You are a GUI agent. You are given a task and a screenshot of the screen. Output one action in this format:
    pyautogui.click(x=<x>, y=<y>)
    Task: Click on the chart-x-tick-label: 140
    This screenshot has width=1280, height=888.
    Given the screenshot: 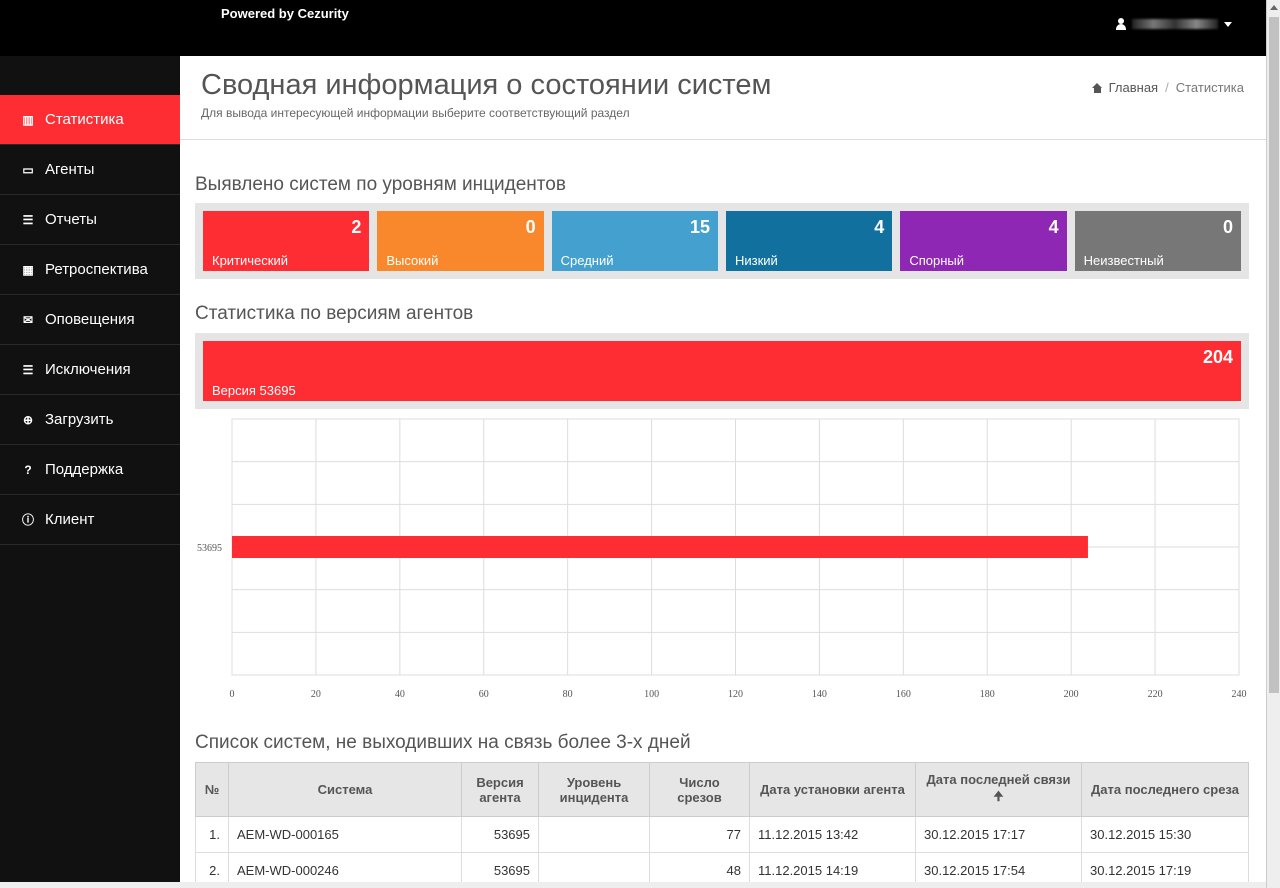 What is the action you would take?
    pyautogui.click(x=819, y=694)
    